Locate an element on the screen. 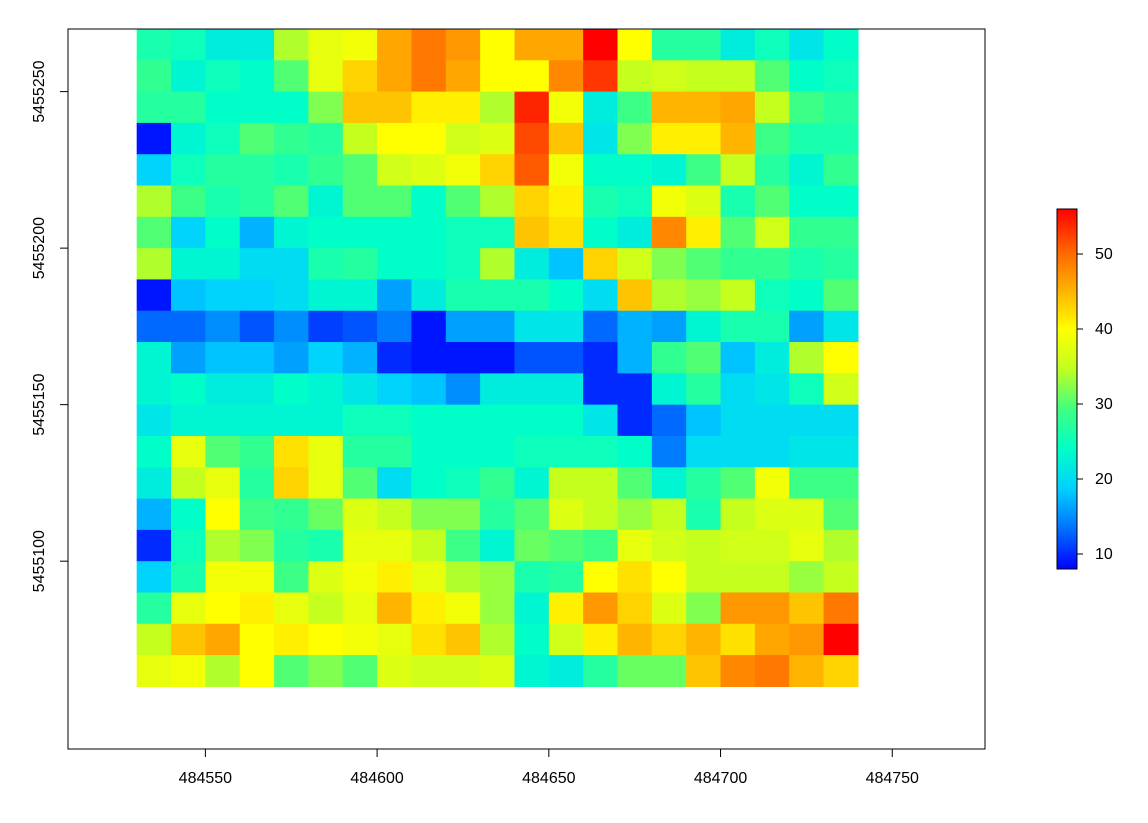 The height and width of the screenshot is (823, 1148). y-tick-label: 5455150 is located at coordinates (39, 404).